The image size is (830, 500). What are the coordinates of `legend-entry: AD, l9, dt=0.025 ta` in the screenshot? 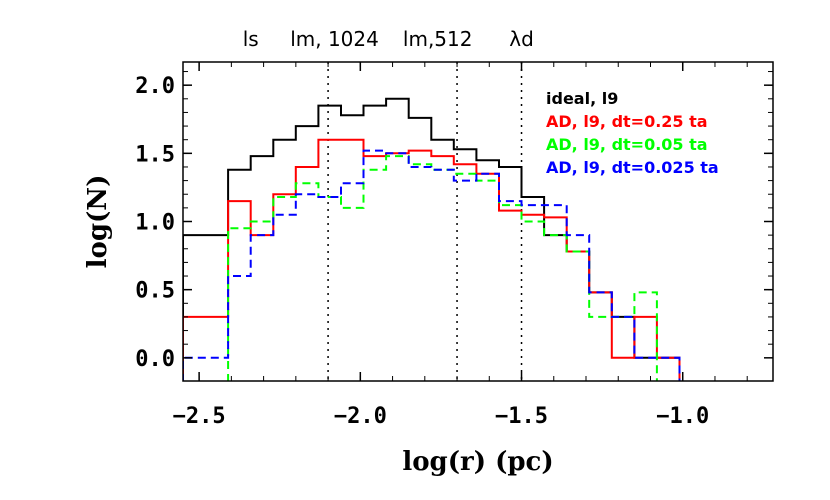 It's located at (632, 167).